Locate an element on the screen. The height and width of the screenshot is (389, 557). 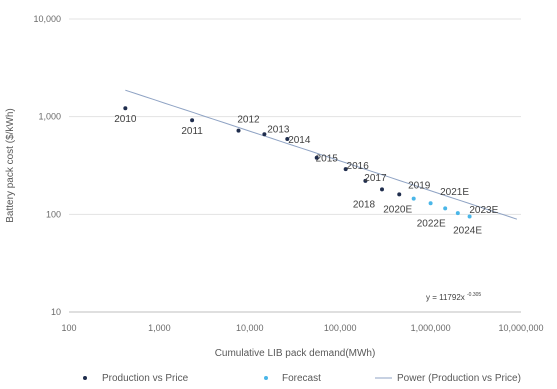
legend-item-power-trendline: Power (Production vs Price) is located at coordinates (448, 378).